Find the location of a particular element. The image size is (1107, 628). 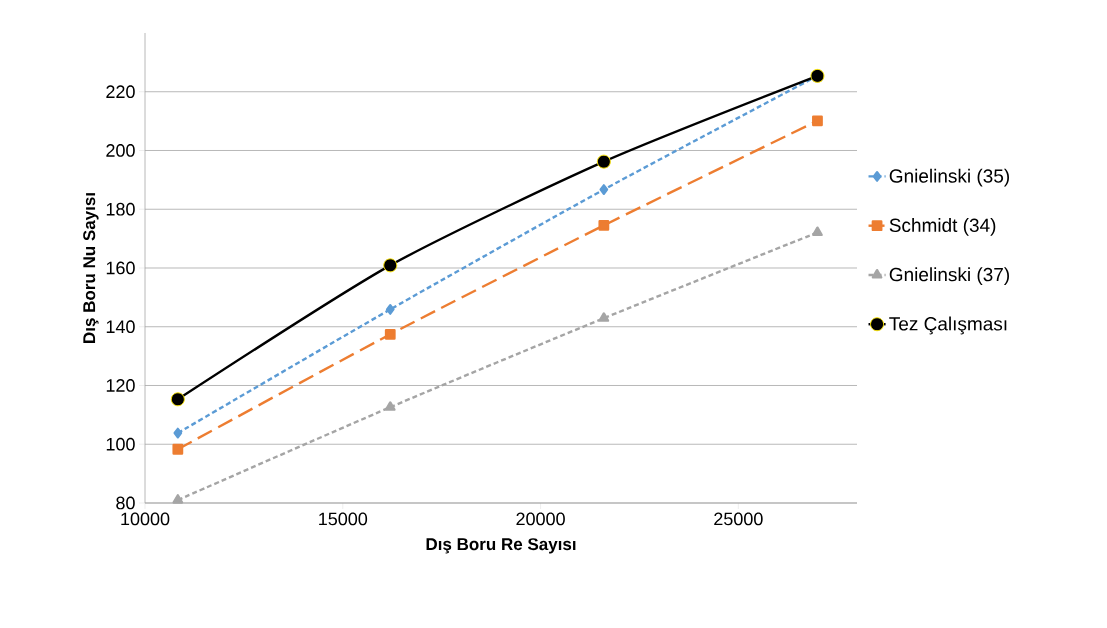

x-tick-label: 20000 is located at coordinates (540, 519).